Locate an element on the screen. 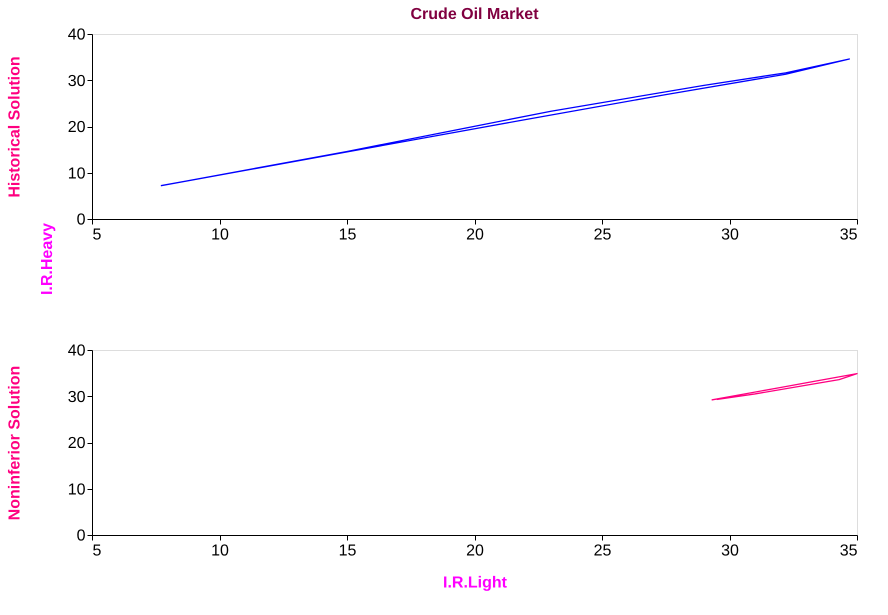 Image resolution: width=888 pixels, height=615 pixels. x-axis-title: I.R.Light is located at coordinates (475, 583).